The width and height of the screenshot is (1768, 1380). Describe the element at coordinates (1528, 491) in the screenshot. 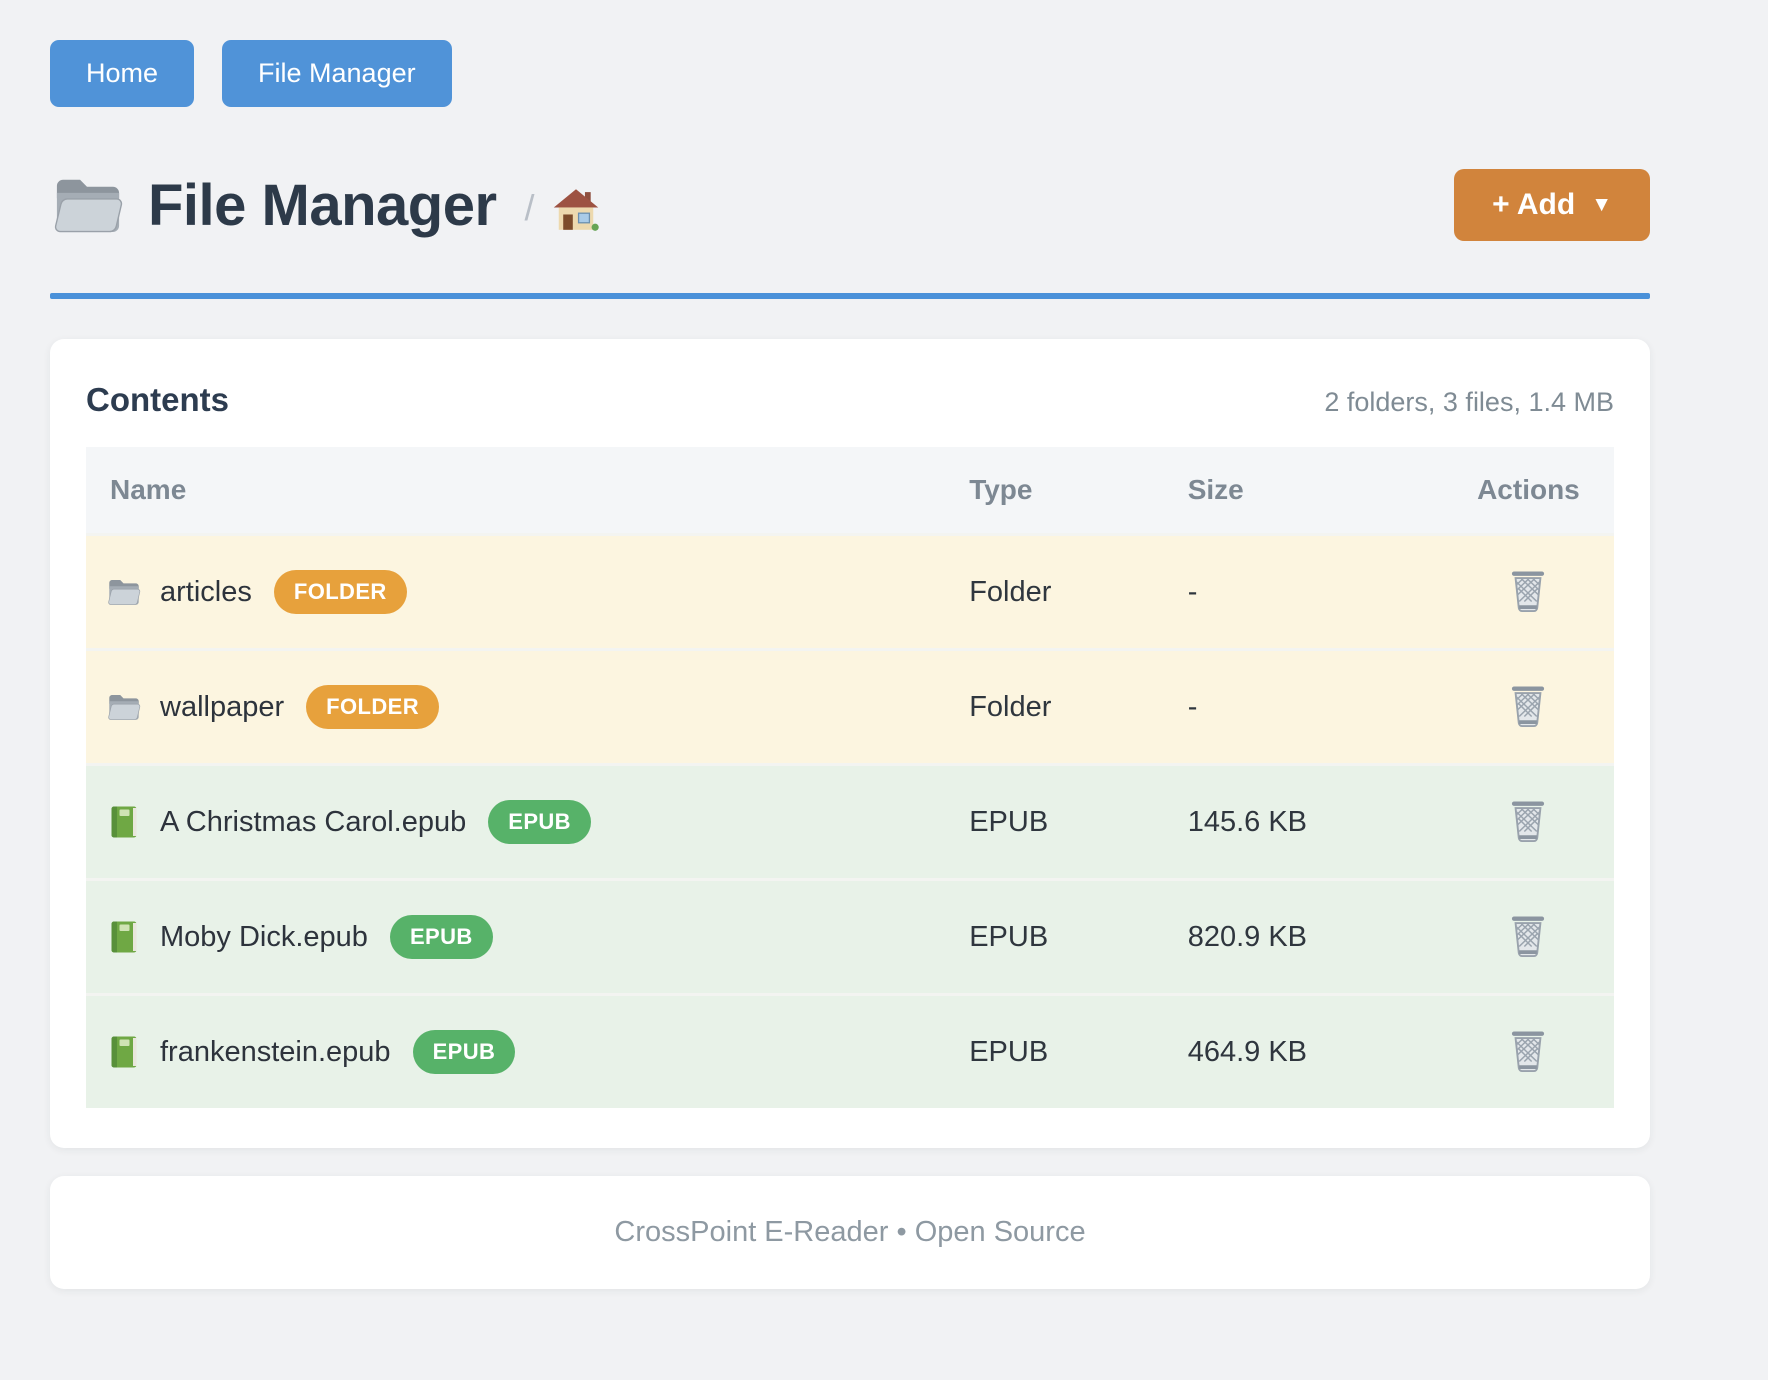

I see `column-header-actions: Actions` at that location.